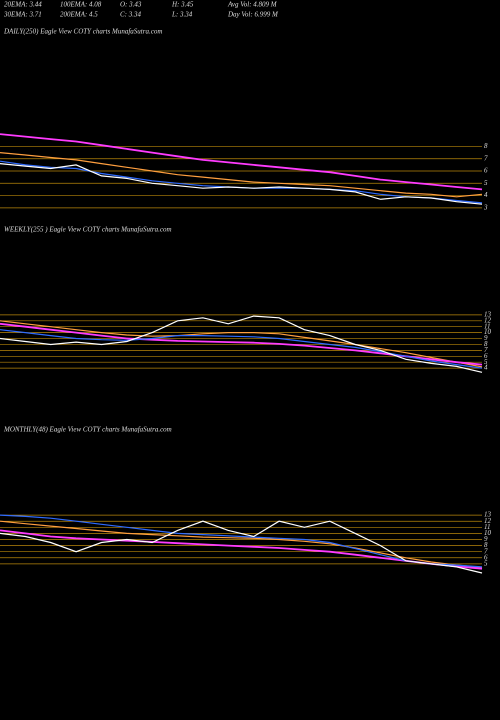 The image size is (500, 720). Describe the element at coordinates (485, 207) in the screenshot. I see `y-tick-label: 3` at that location.